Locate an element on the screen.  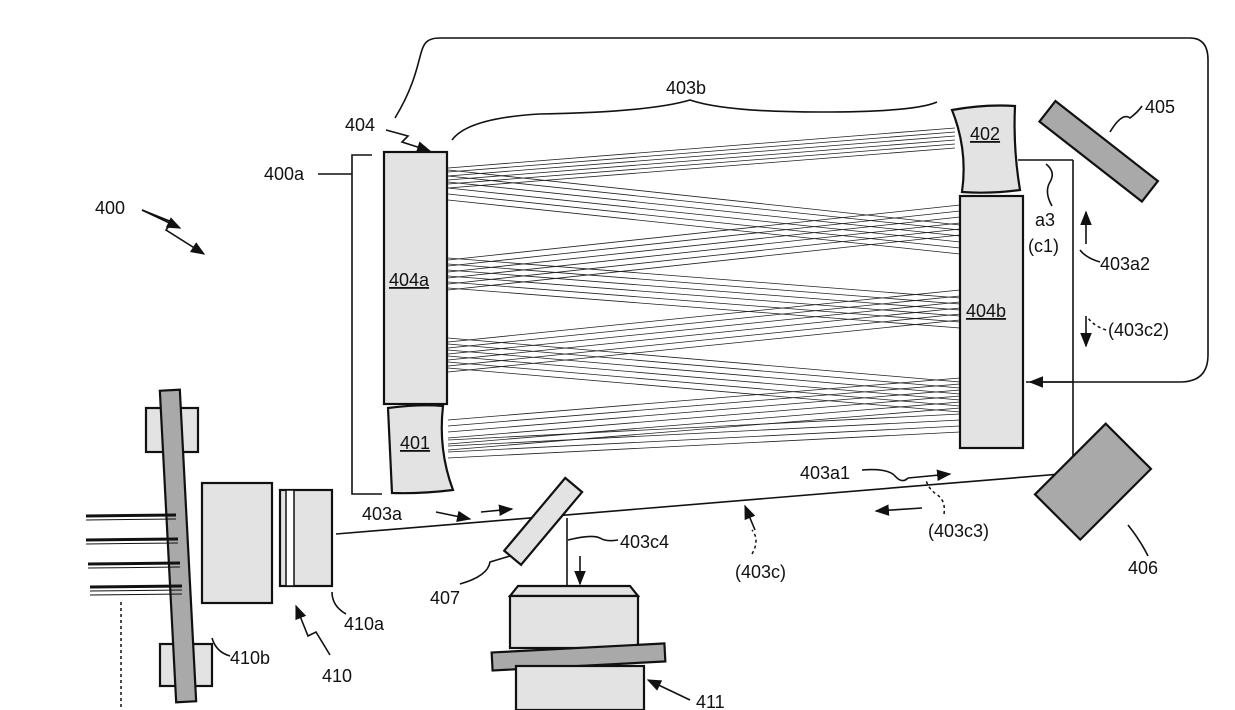
label-411: 411 is located at coordinates (710, 701).